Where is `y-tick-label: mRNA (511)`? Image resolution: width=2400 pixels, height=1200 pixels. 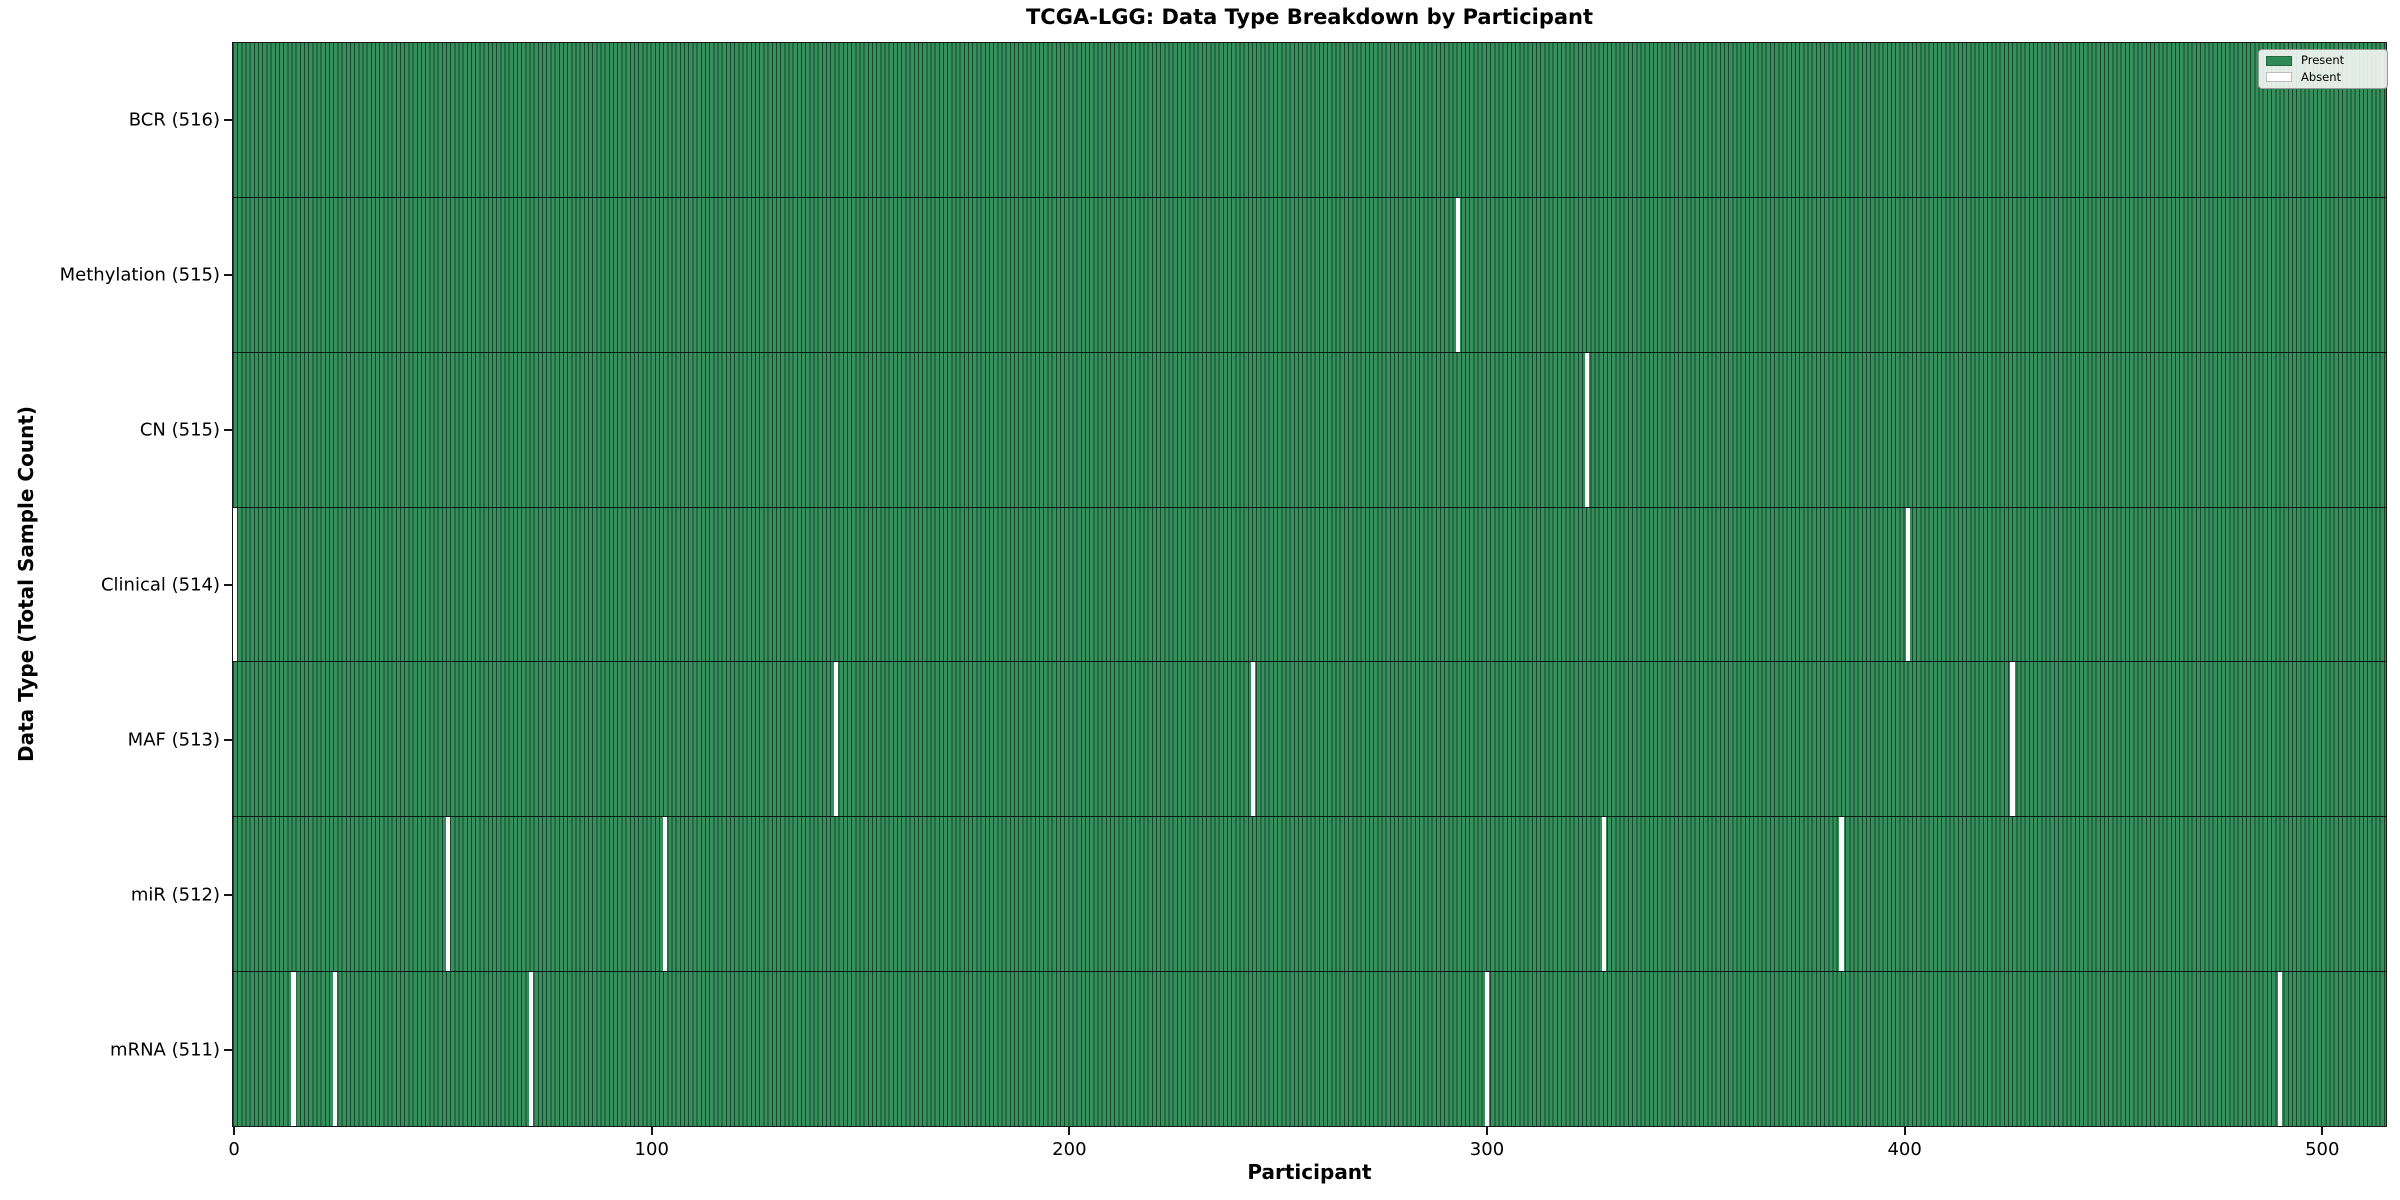 y-tick-label: mRNA (511) is located at coordinates (165, 1049).